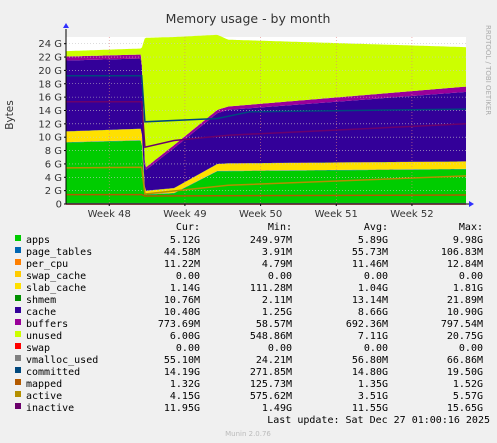  Describe the element at coordinates (373, 384) in the screenshot. I see `legend-value: 1.35G` at that location.